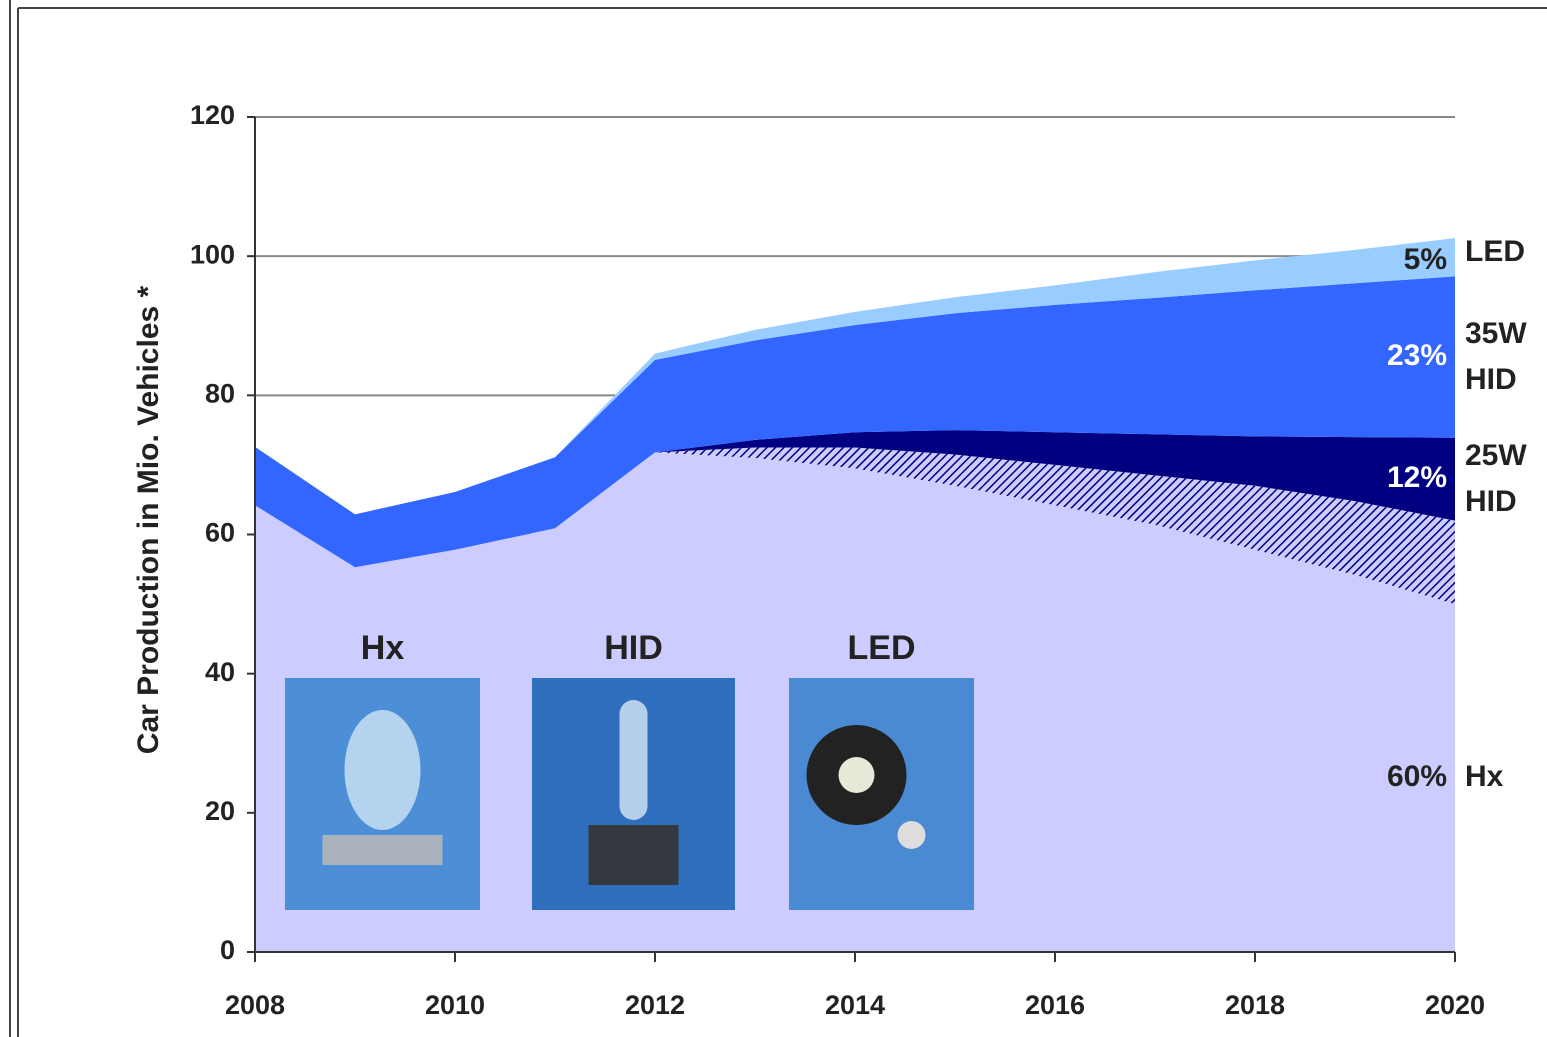 This screenshot has width=1547, height=1037. Describe the element at coordinates (1484, 776) in the screenshot. I see `series-label: Hx` at that location.